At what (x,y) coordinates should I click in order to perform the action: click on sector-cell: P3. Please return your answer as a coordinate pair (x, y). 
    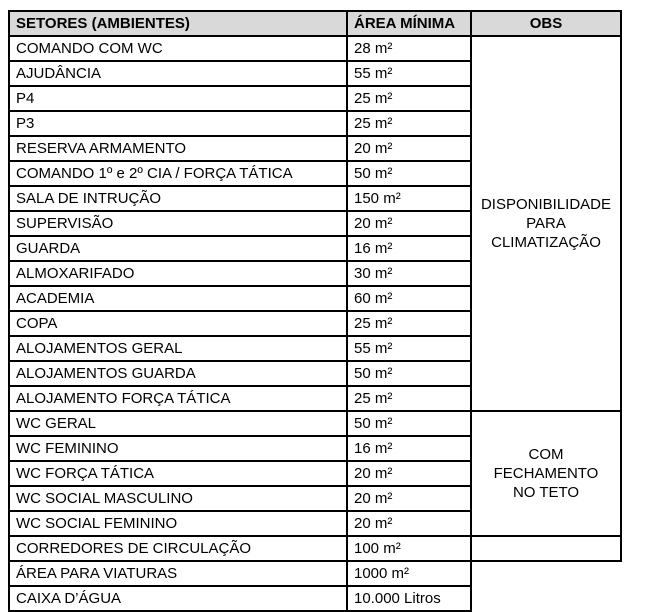
    Looking at the image, I should click on (178, 123).